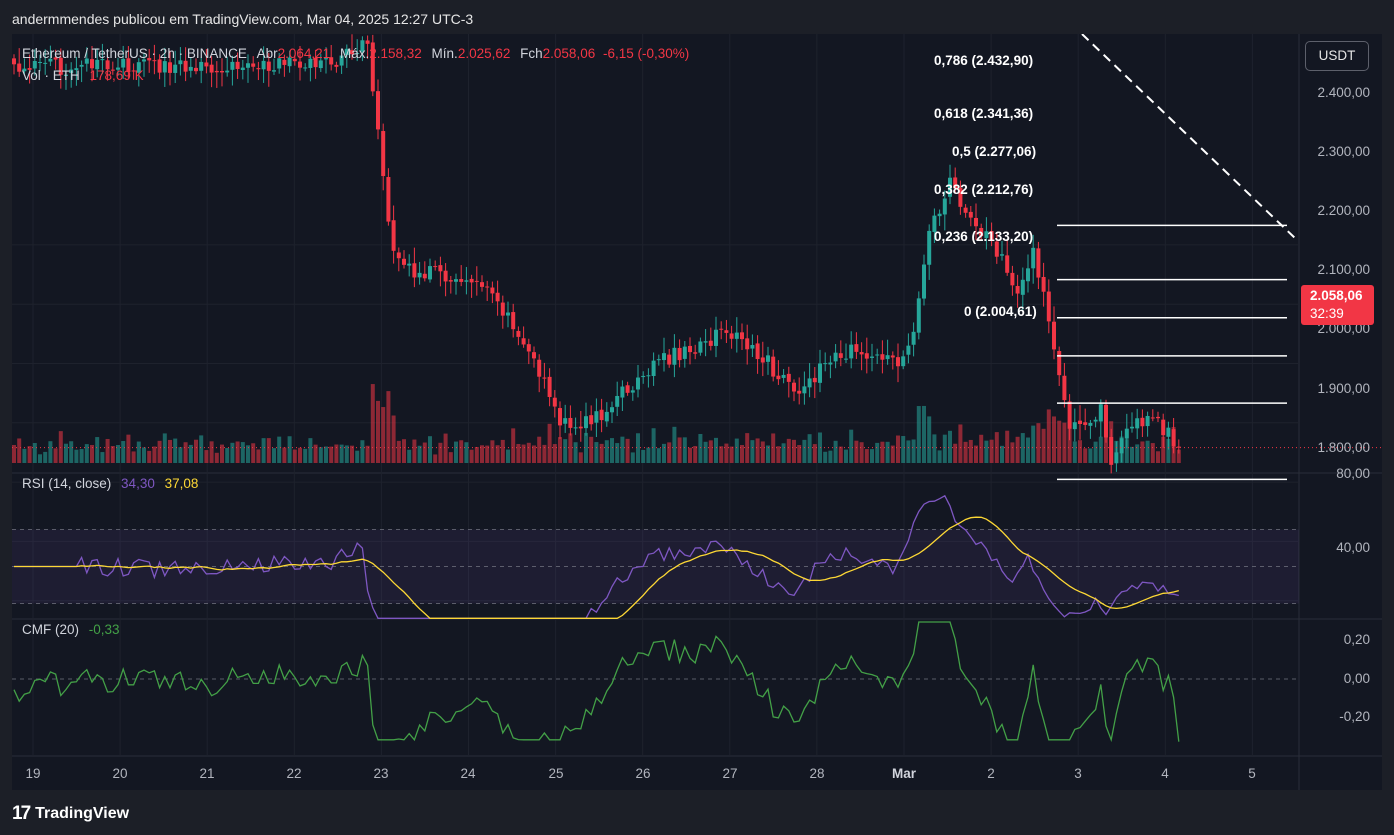  What do you see at coordinates (984, 189) in the screenshot?
I see `fib-label-0382: 0,382 (2.212,76)` at bounding box center [984, 189].